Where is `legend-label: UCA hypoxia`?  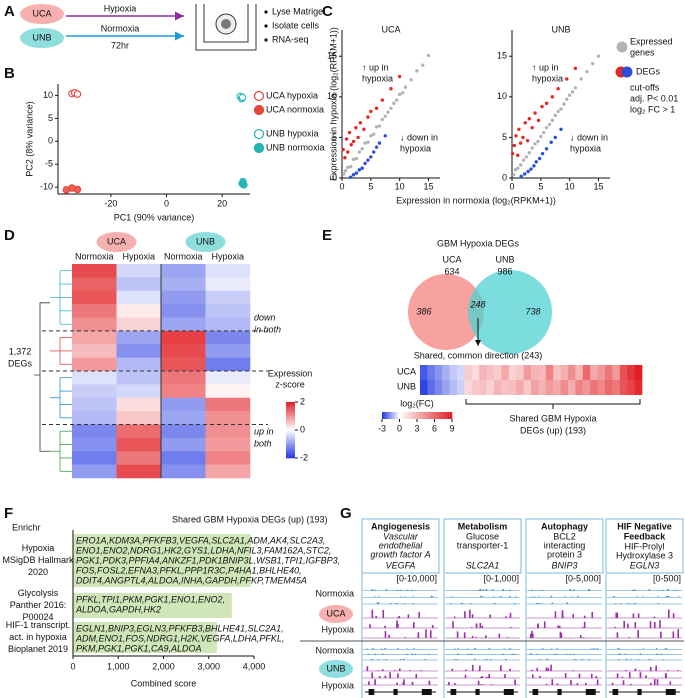 legend-label: UCA hypoxia is located at coordinates (292, 95).